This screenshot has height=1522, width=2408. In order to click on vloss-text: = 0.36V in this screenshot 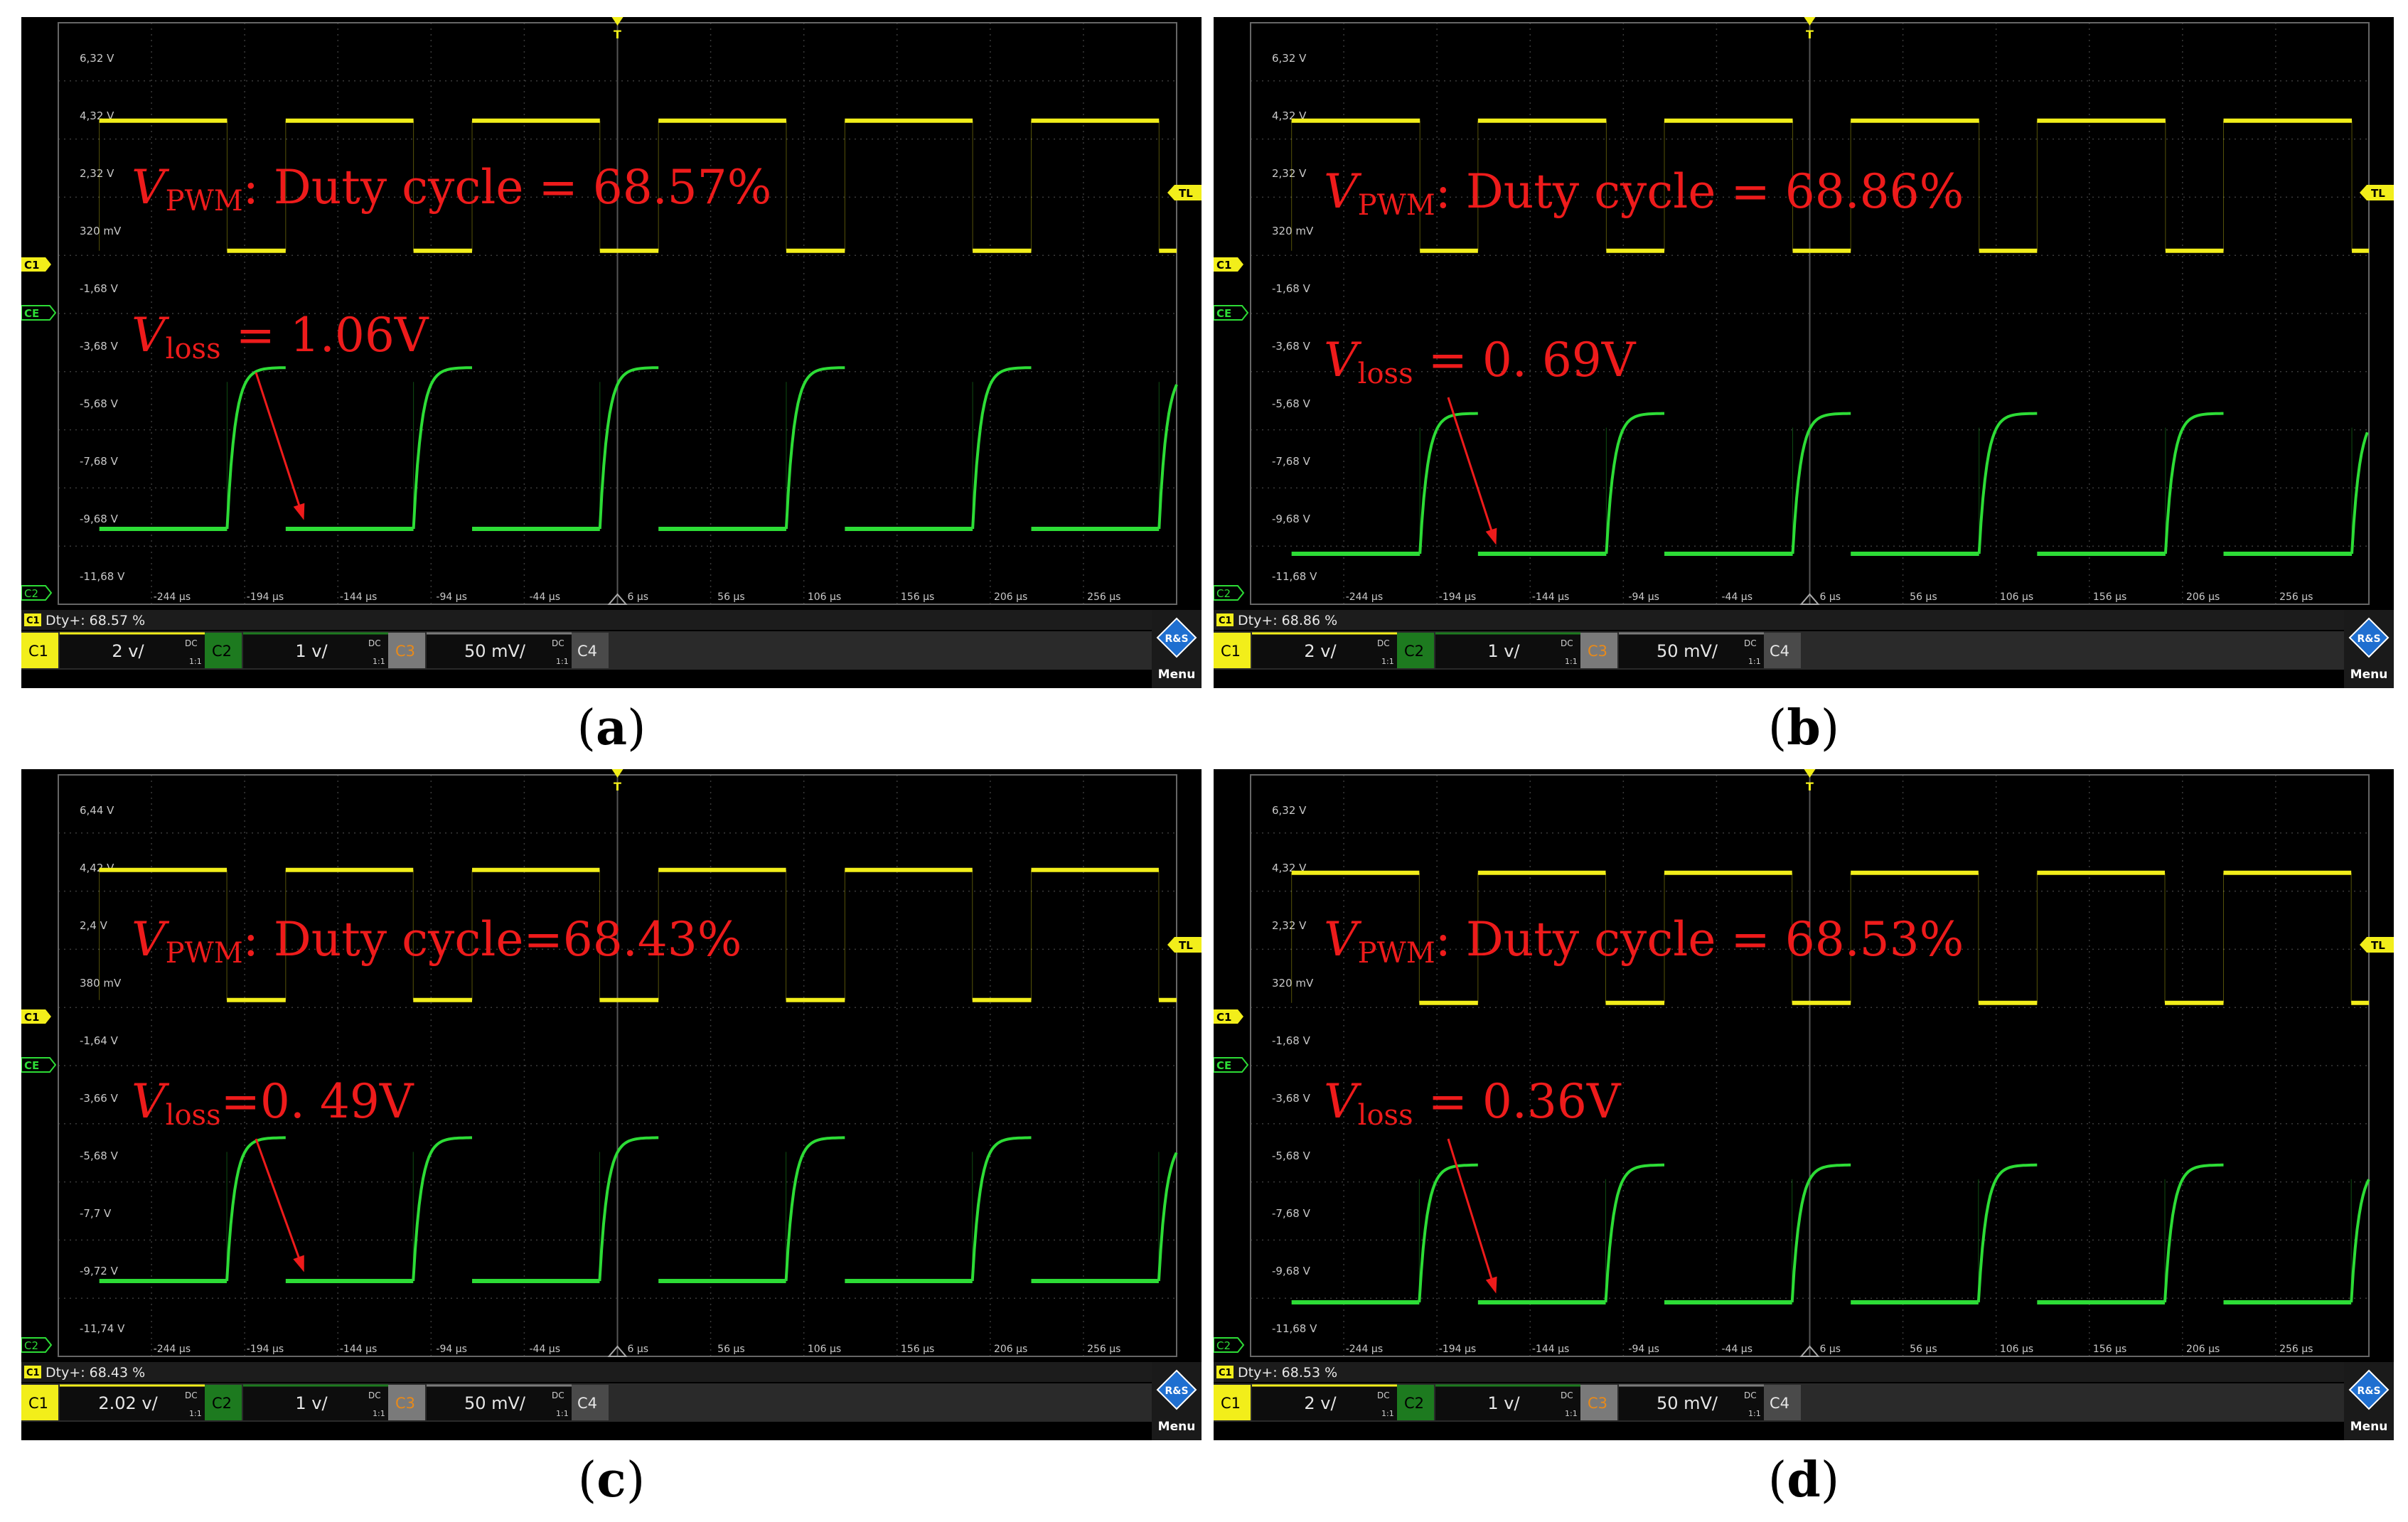, I will do `click(1517, 1101)`.